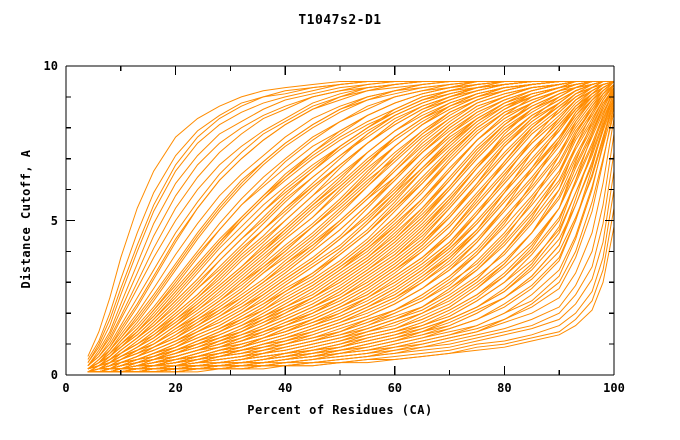 Image resolution: width=680 pixels, height=440 pixels. Describe the element at coordinates (285, 388) in the screenshot. I see `x-tick-label-40: 40` at that location.